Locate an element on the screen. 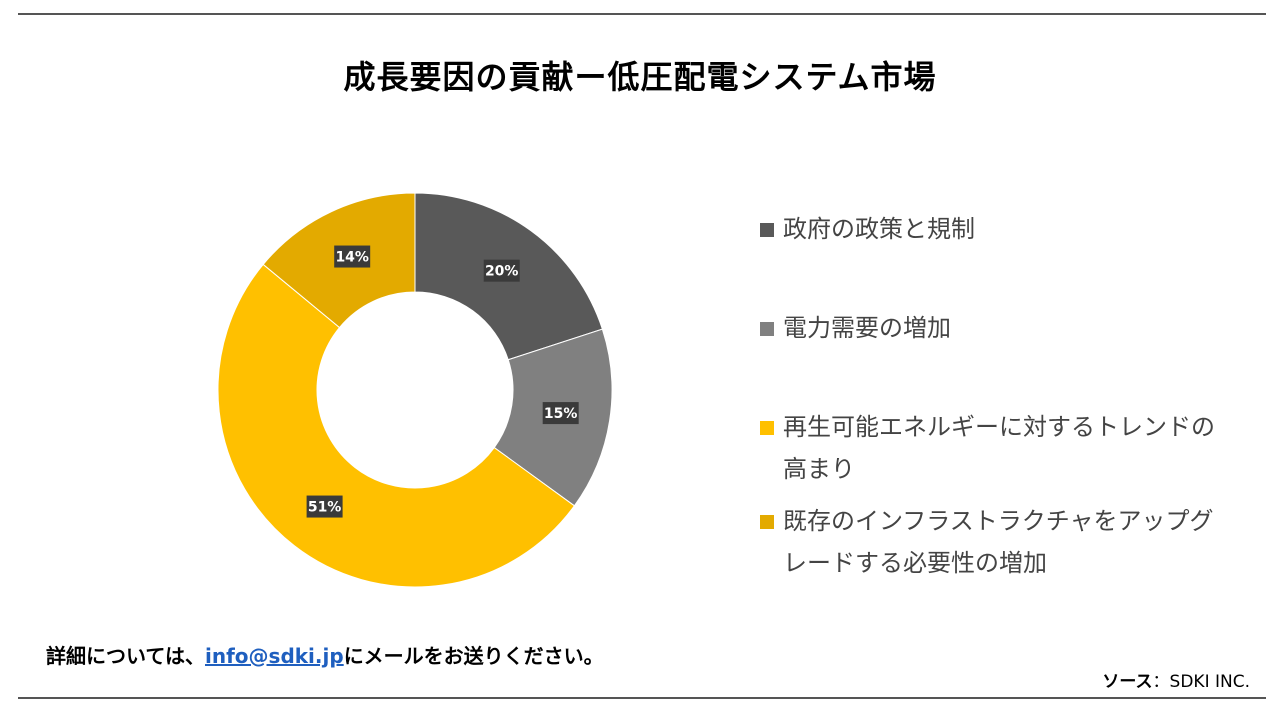 The width and height of the screenshot is (1280, 720). legend-swatch-renewable-trend is located at coordinates (767, 428).